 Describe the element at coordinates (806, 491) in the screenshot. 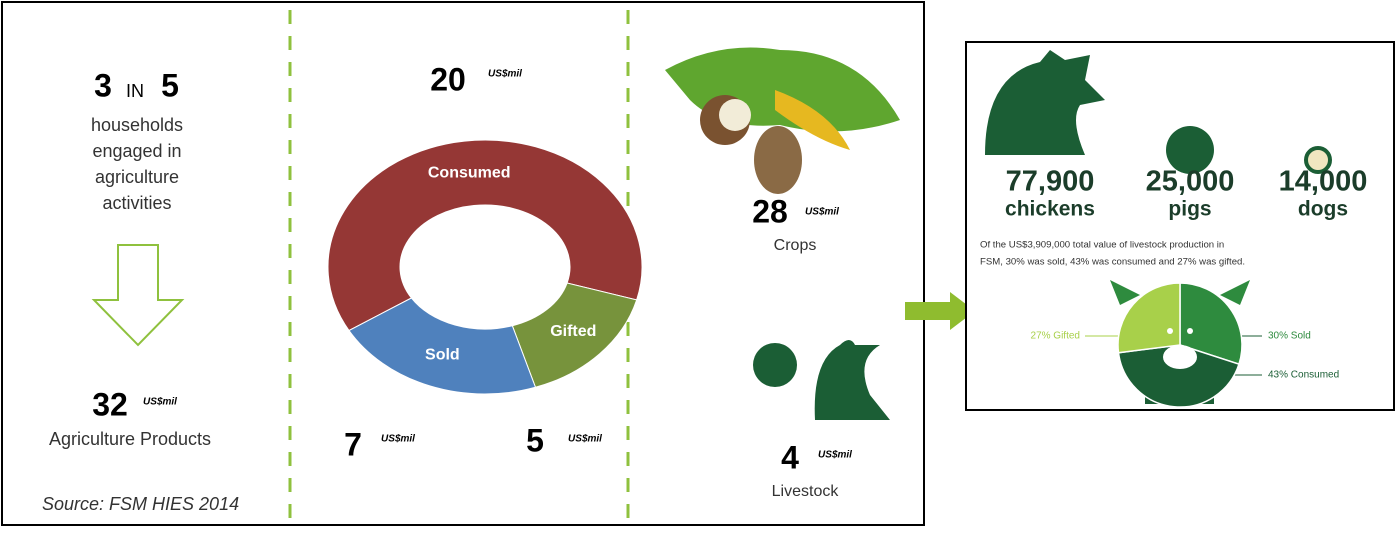

I see `livestock-label: Livestock` at that location.